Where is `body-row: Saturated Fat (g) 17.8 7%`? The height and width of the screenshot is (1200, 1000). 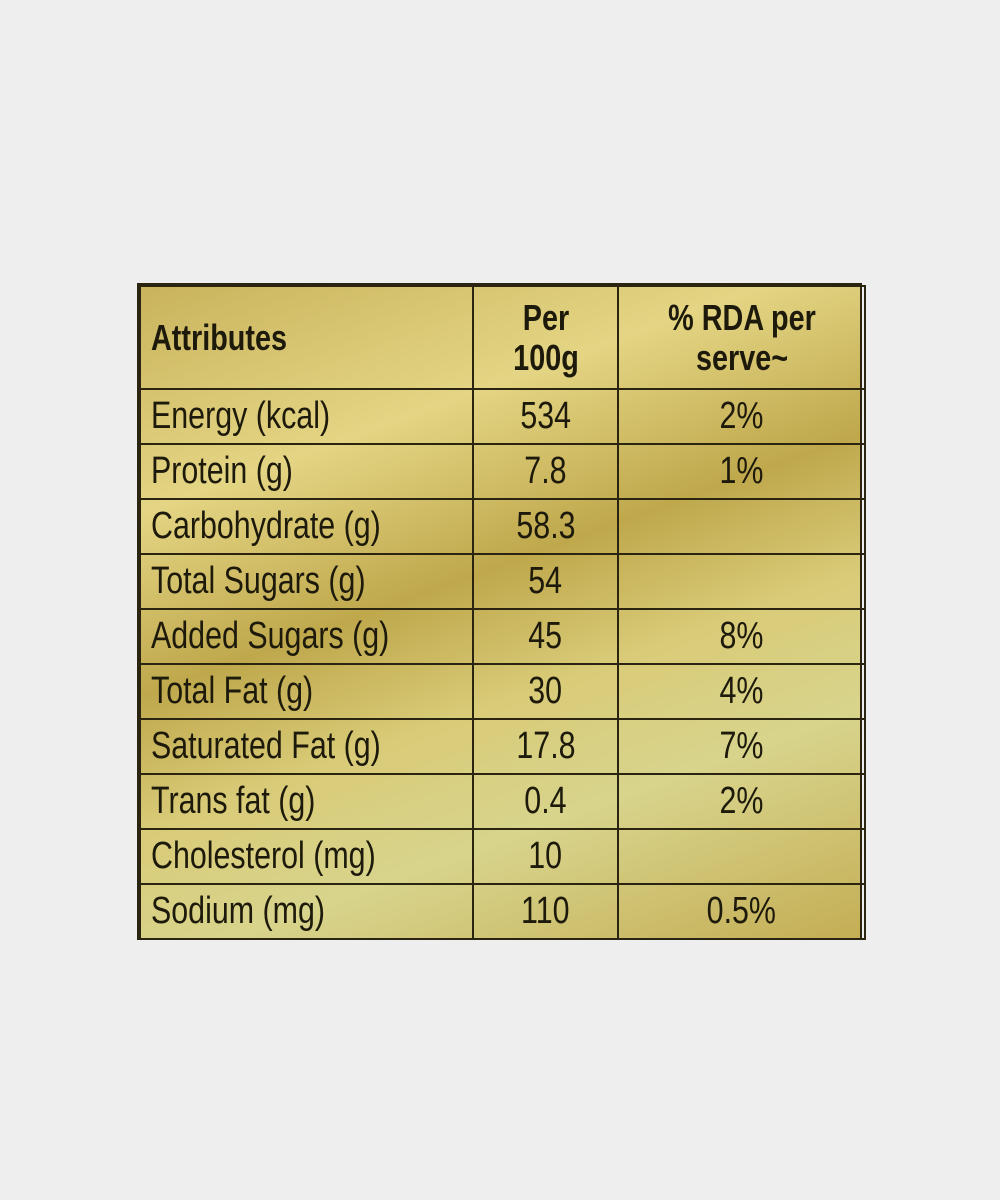
body-row: Saturated Fat (g) 17.8 7% is located at coordinates (502, 746).